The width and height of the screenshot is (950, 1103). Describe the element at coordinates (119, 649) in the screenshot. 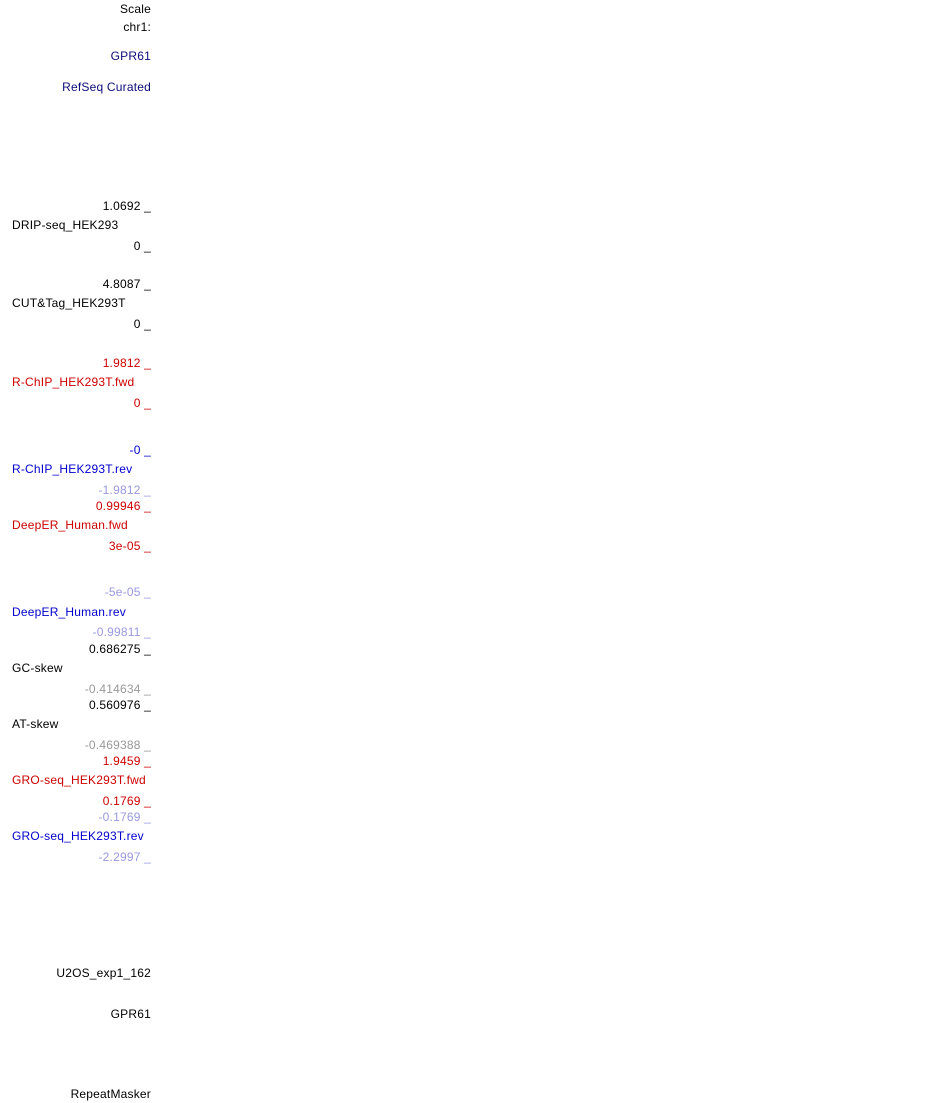

I see `track-max-value: 0.686275 _` at that location.